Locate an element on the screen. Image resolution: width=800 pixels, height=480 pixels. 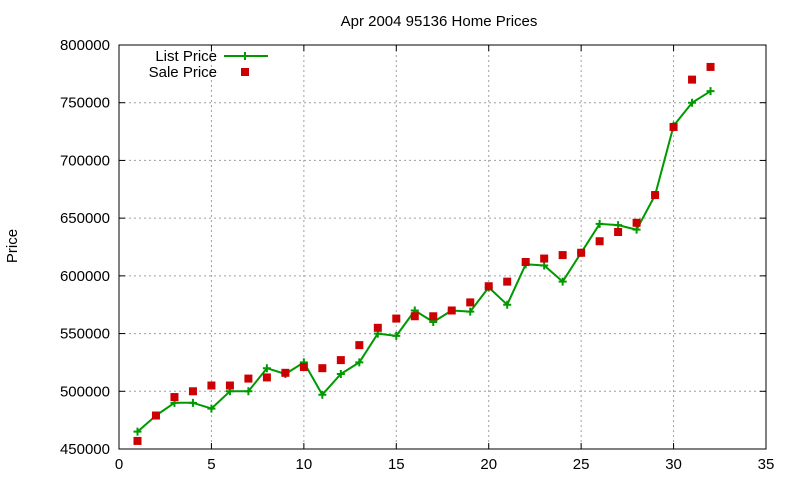
x-tick-label: 30 is located at coordinates (673, 464).